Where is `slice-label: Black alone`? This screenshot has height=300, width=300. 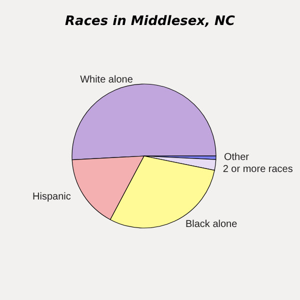
slice-label: Black alone is located at coordinates (211, 224).